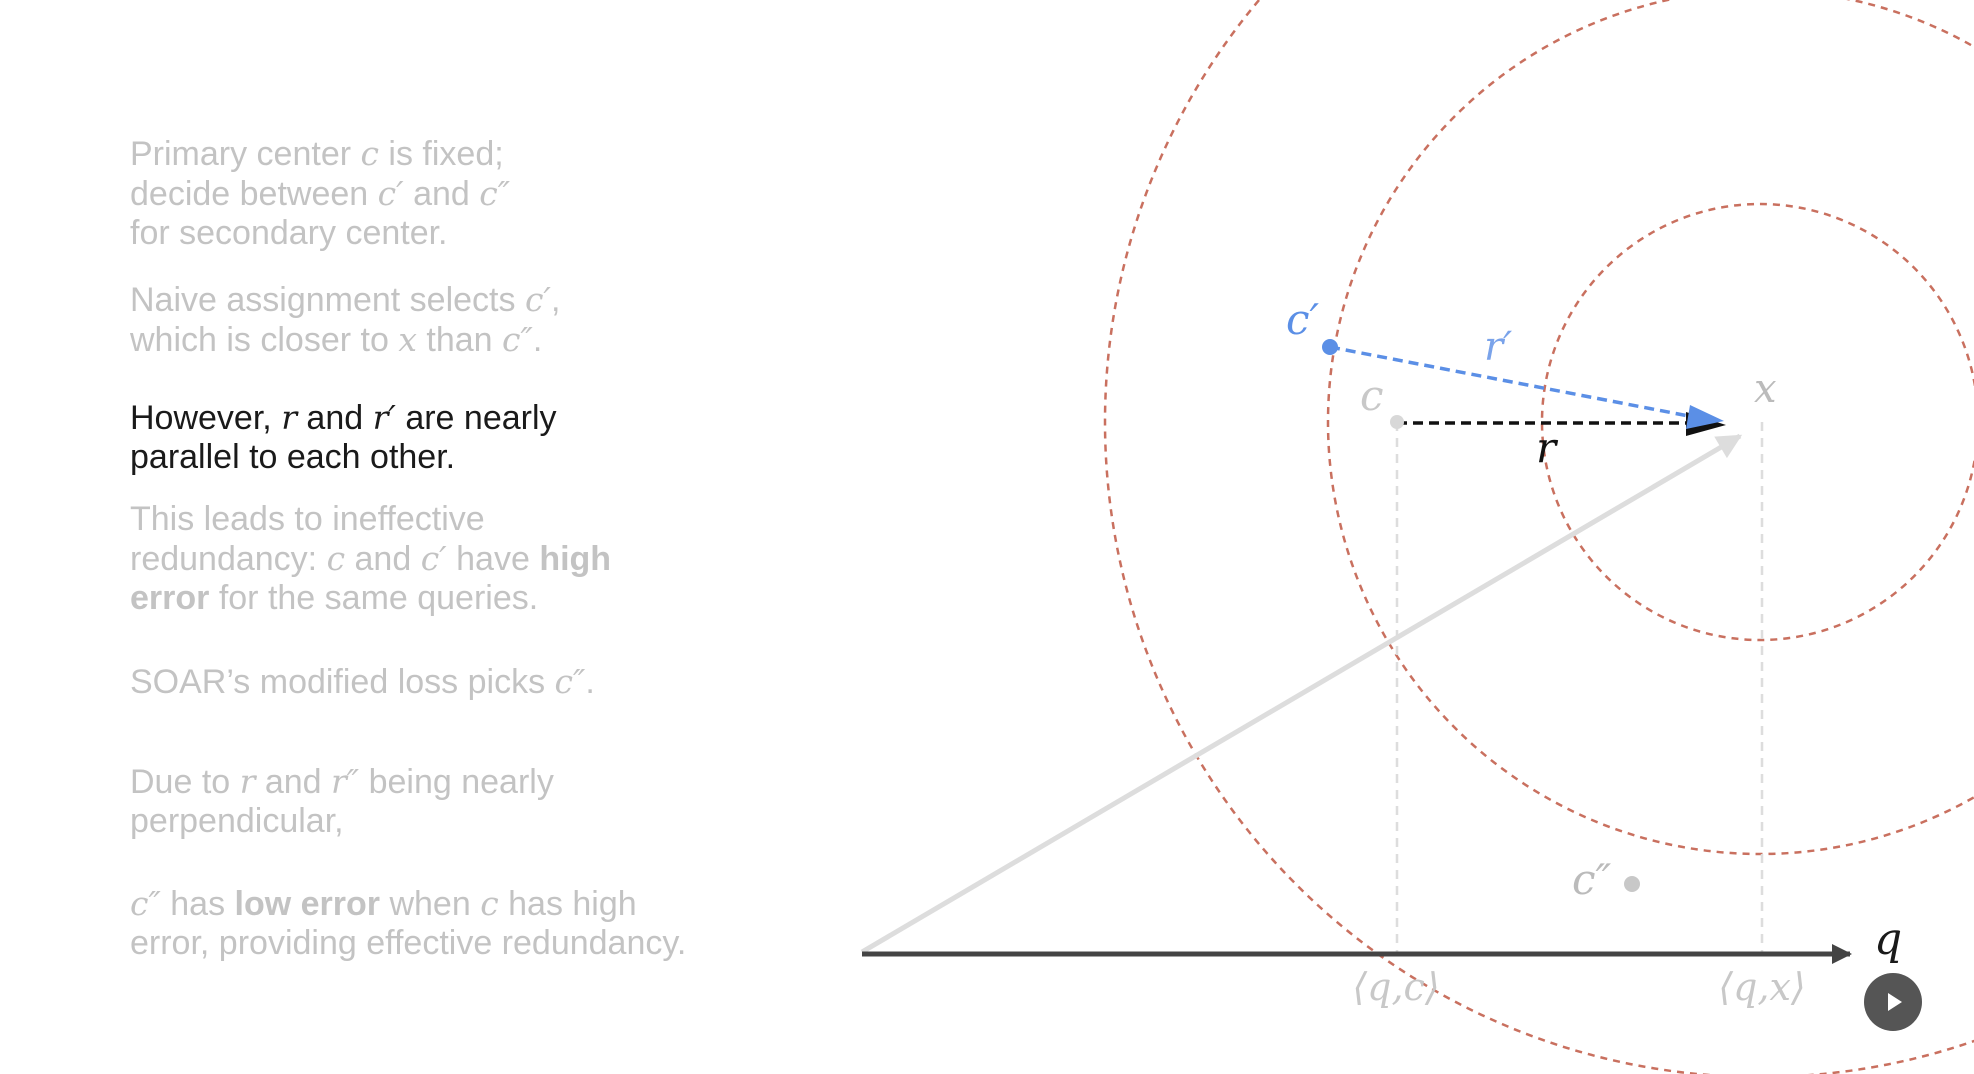  Describe the element at coordinates (1372, 395) in the screenshot. I see `label-c: c` at that location.